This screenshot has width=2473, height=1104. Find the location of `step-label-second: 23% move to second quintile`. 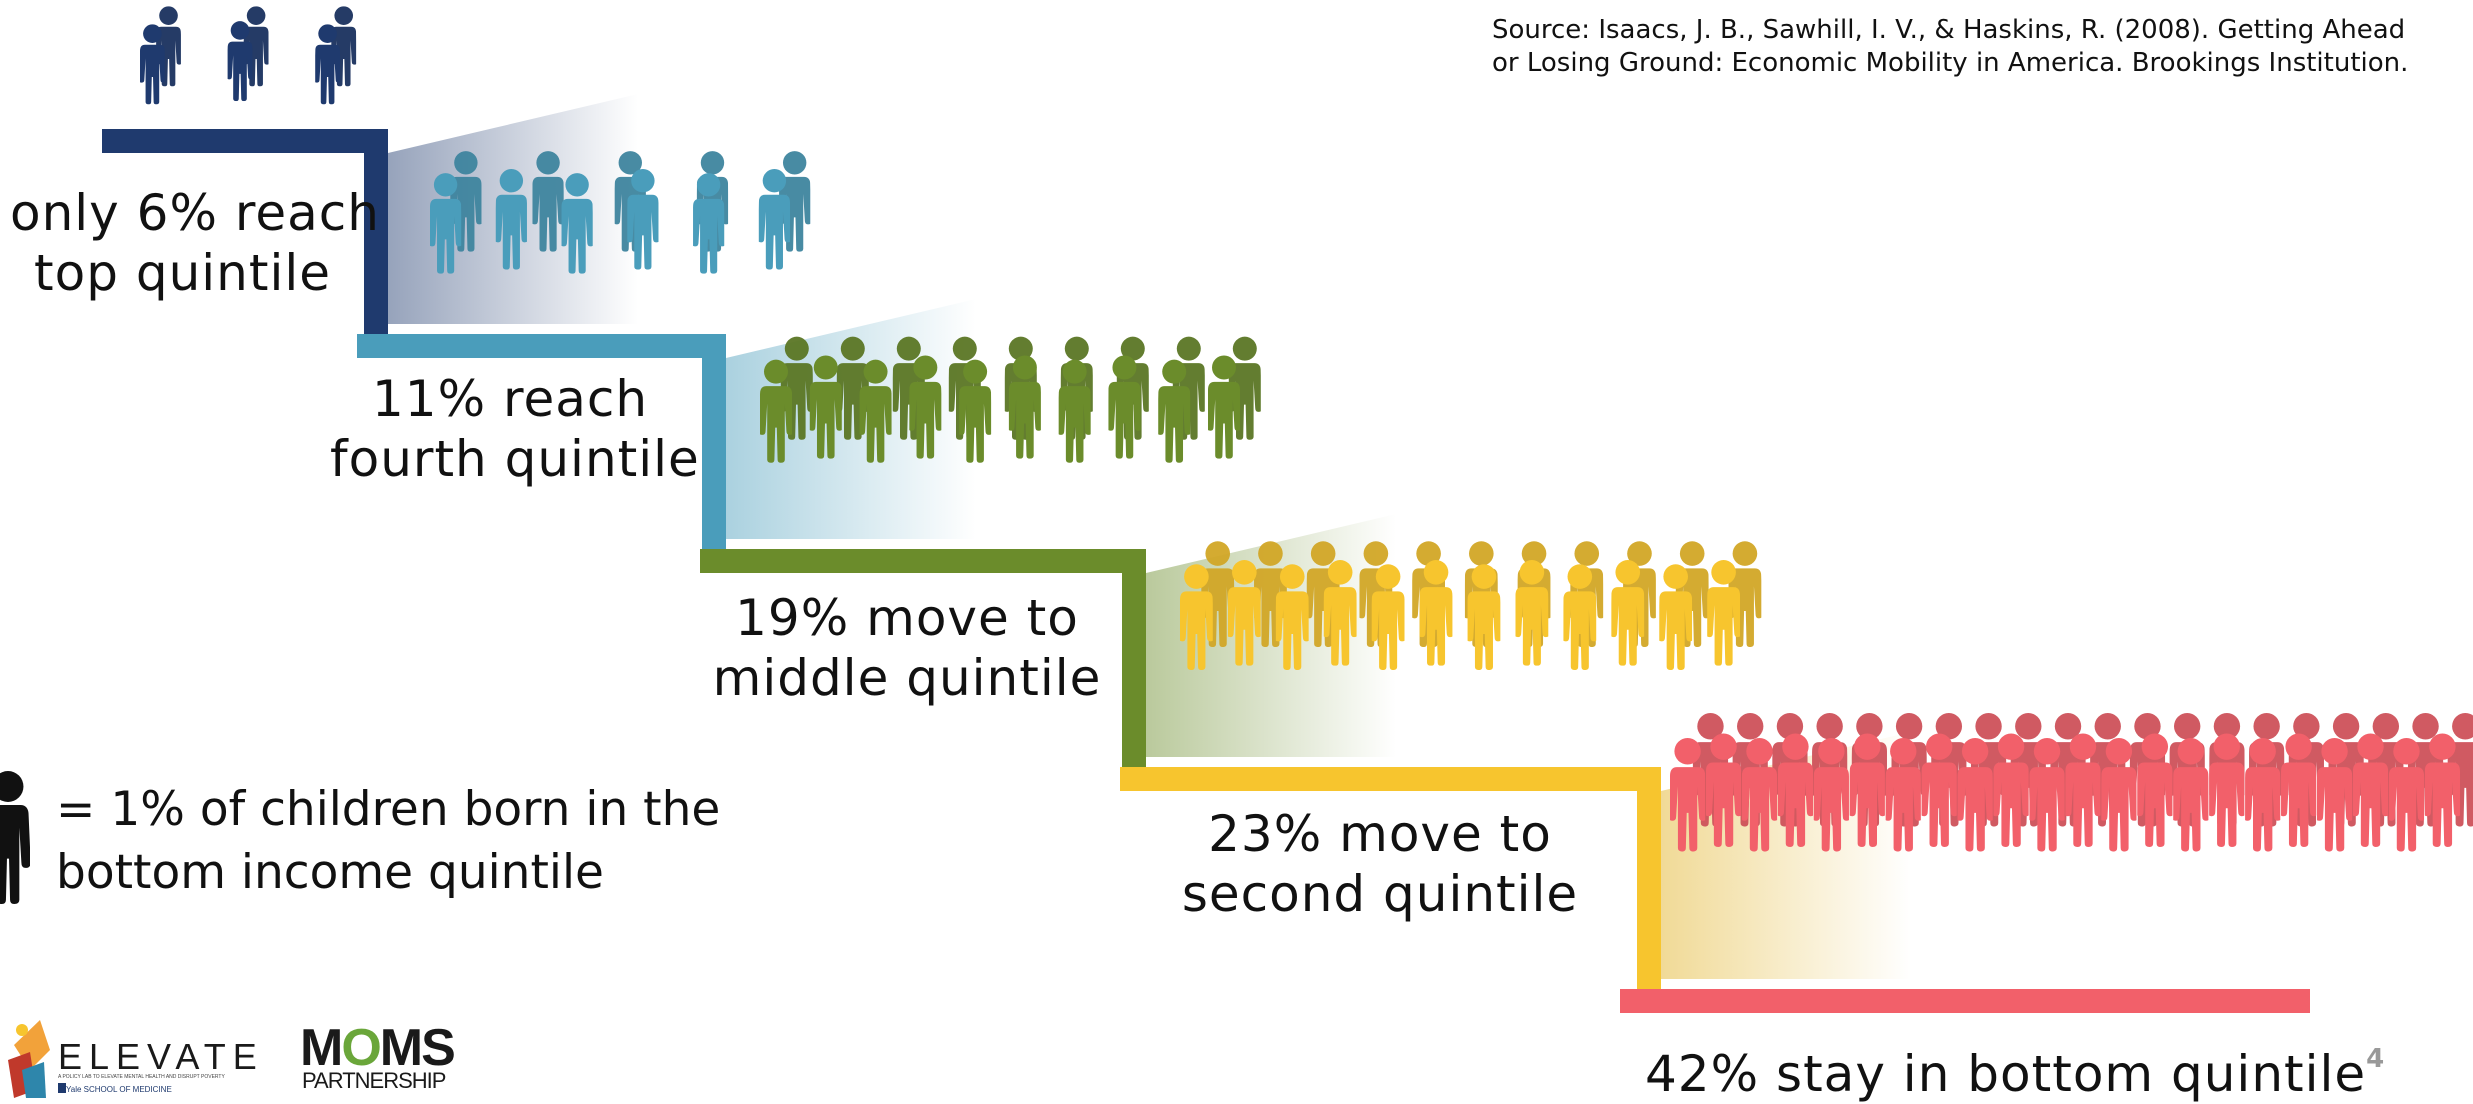

step-label-second: 23% move to second quintile is located at coordinates (1380, 864).